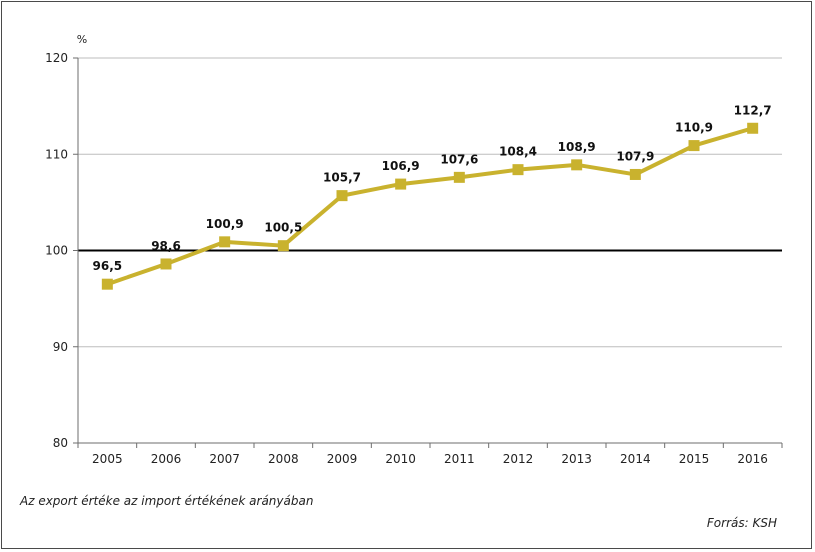  Describe the element at coordinates (108, 266) in the screenshot. I see `data-label: 96,5` at that location.